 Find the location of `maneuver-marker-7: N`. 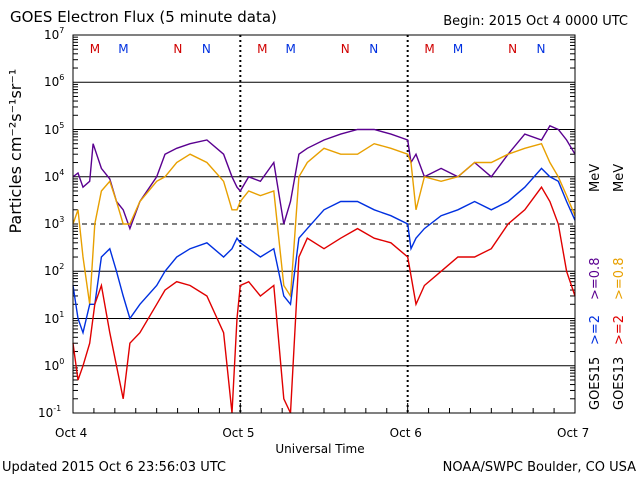

maneuver-marker-7: N is located at coordinates (374, 49).